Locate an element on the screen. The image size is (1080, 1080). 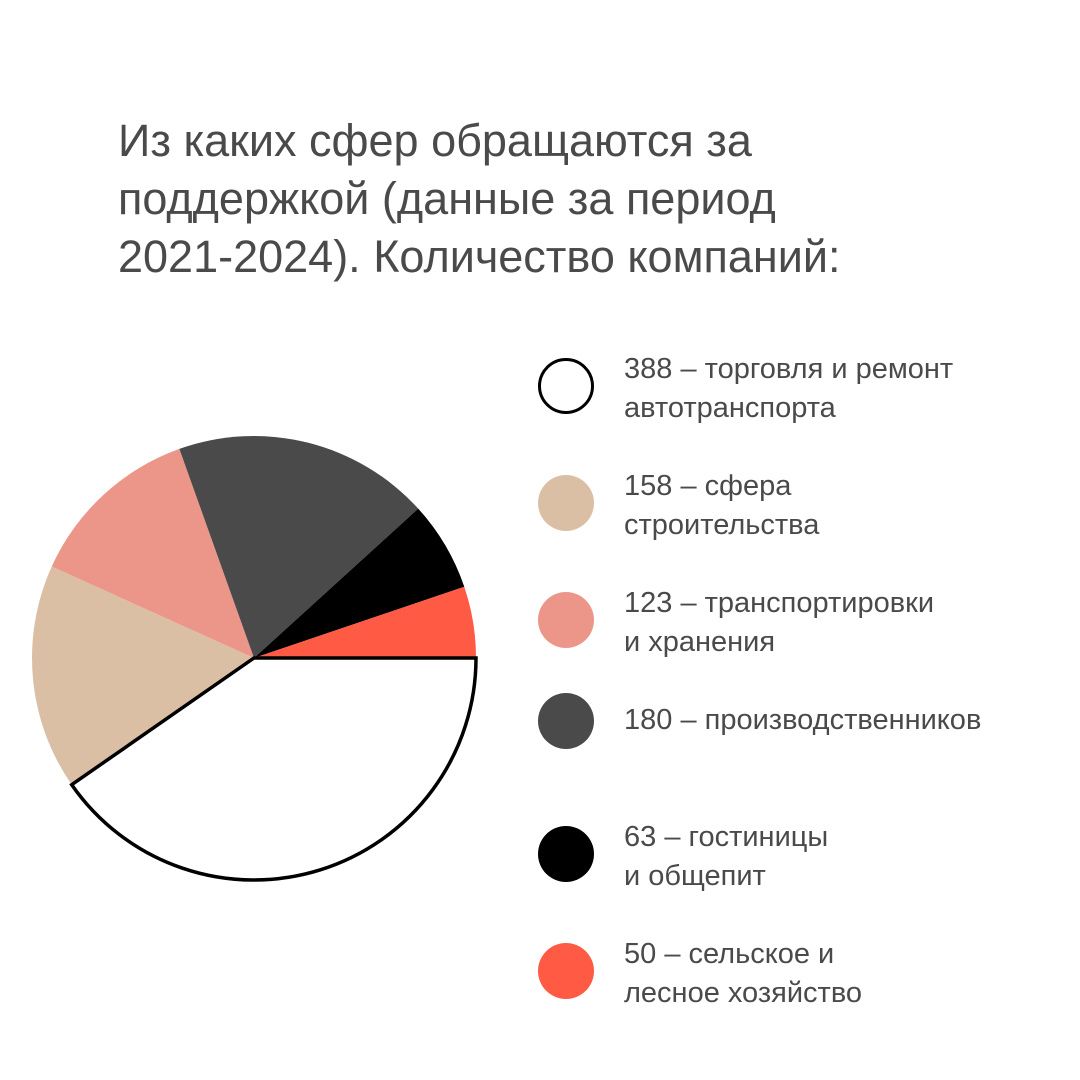
legend-label-line: 180 – производственников is located at coordinates (803, 720).